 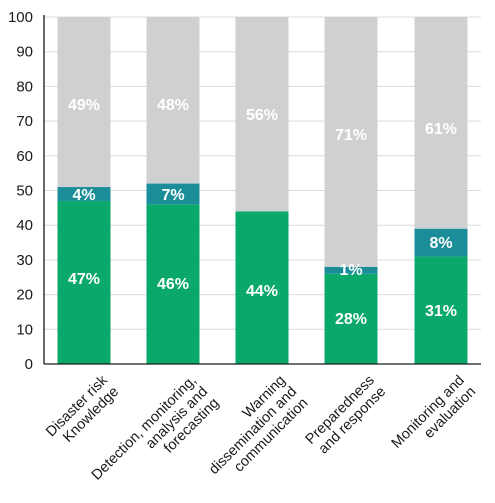 I want to click on data-label: 31%, so click(x=441, y=311).